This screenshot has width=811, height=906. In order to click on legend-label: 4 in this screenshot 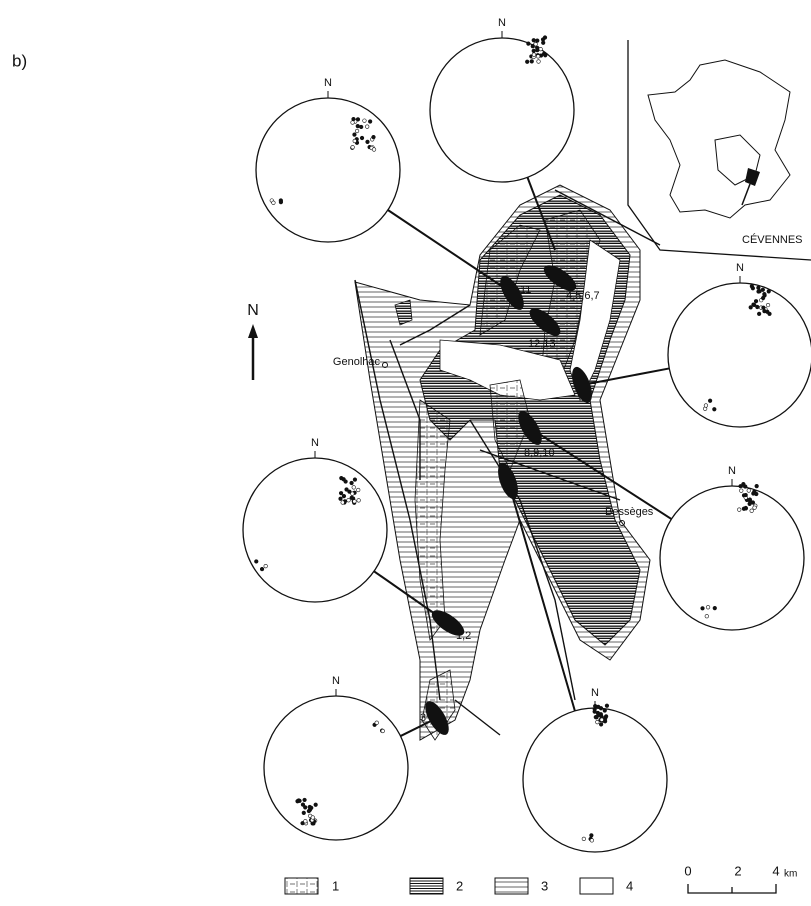, I will do `click(629, 885)`.